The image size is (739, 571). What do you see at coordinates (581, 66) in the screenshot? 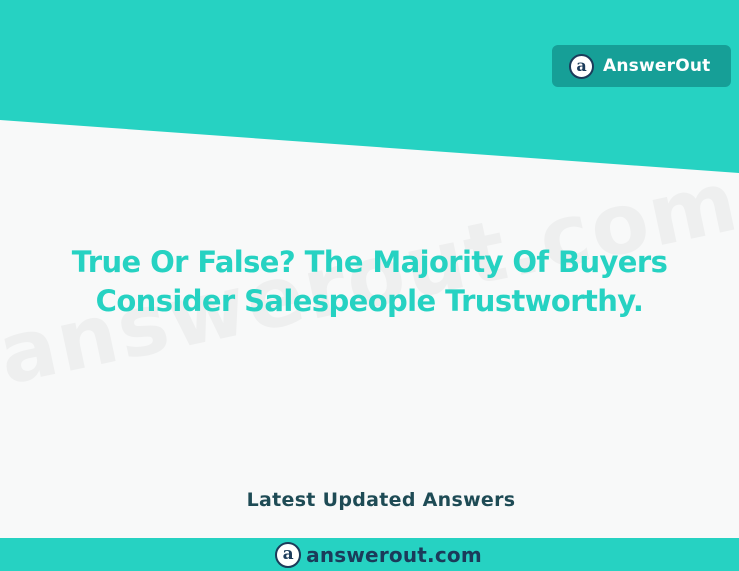
I see `answerout-logo-icon: a` at bounding box center [581, 66].